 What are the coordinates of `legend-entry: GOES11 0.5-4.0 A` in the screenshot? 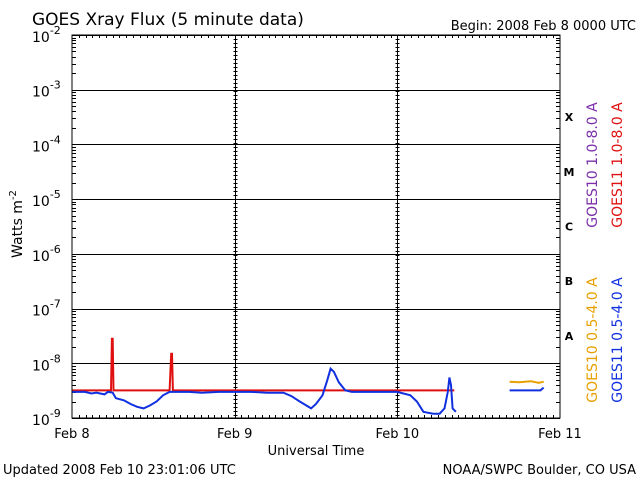 It's located at (618, 340).